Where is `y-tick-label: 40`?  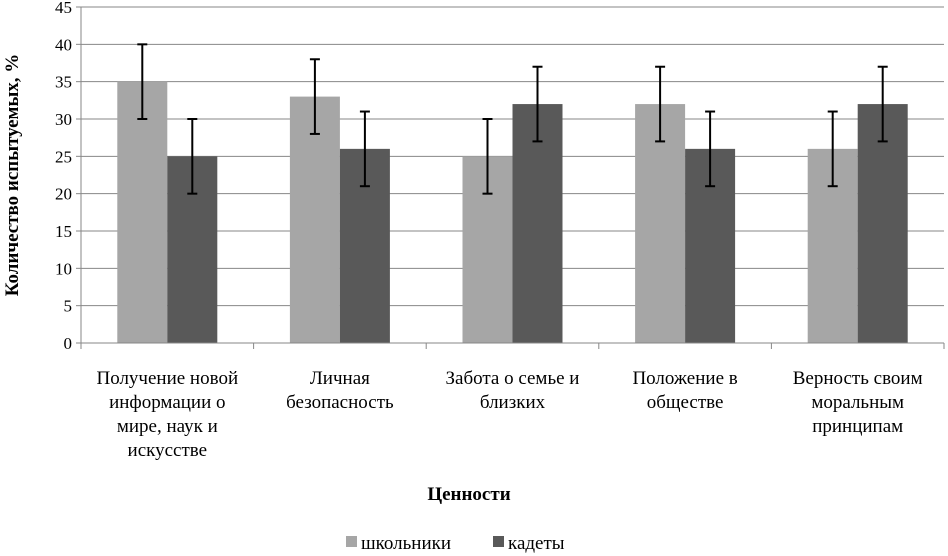 y-tick-label: 40 is located at coordinates (63, 44).